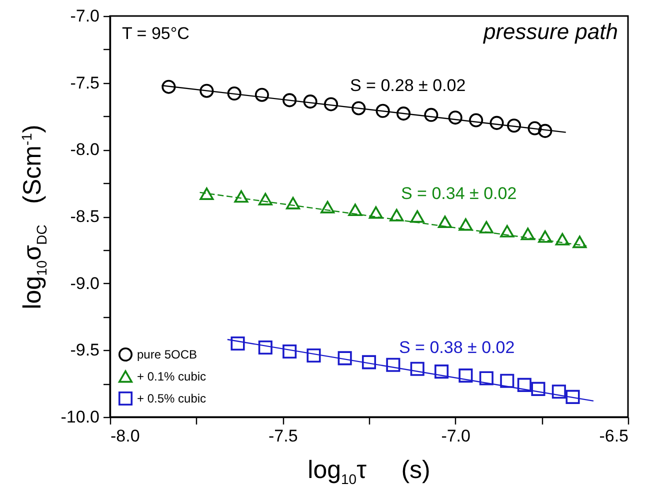 This screenshot has width=660, height=495. I want to click on y-tick-label: -7.0, so click(85, 16).